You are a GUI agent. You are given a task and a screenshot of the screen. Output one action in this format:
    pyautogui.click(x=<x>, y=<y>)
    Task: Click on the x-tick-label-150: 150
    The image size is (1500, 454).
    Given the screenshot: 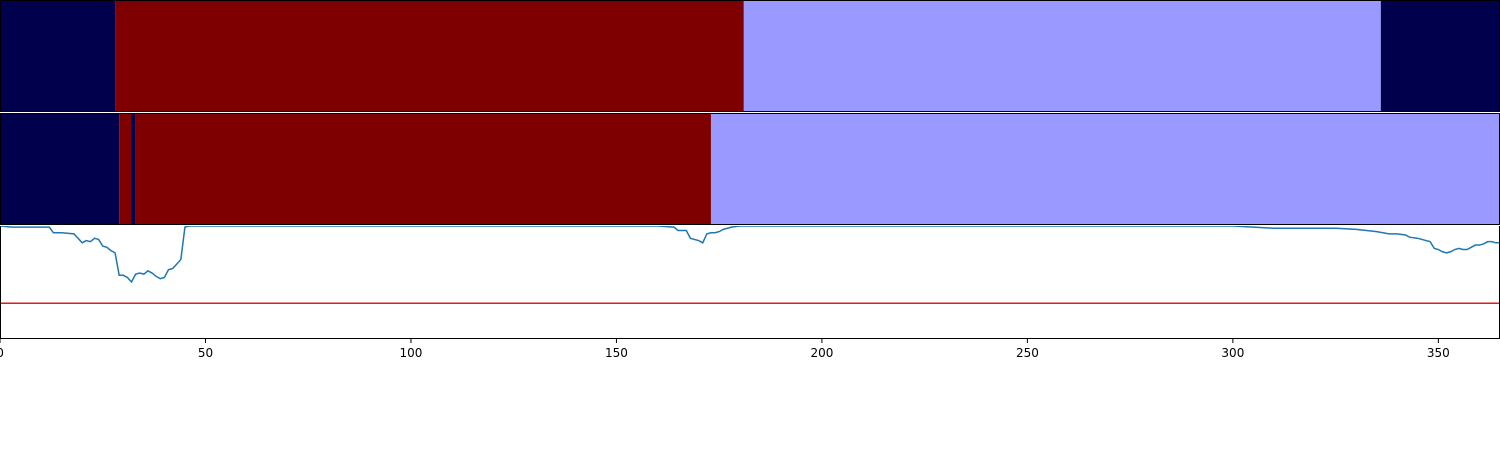 What is the action you would take?
    pyautogui.click(x=616, y=353)
    